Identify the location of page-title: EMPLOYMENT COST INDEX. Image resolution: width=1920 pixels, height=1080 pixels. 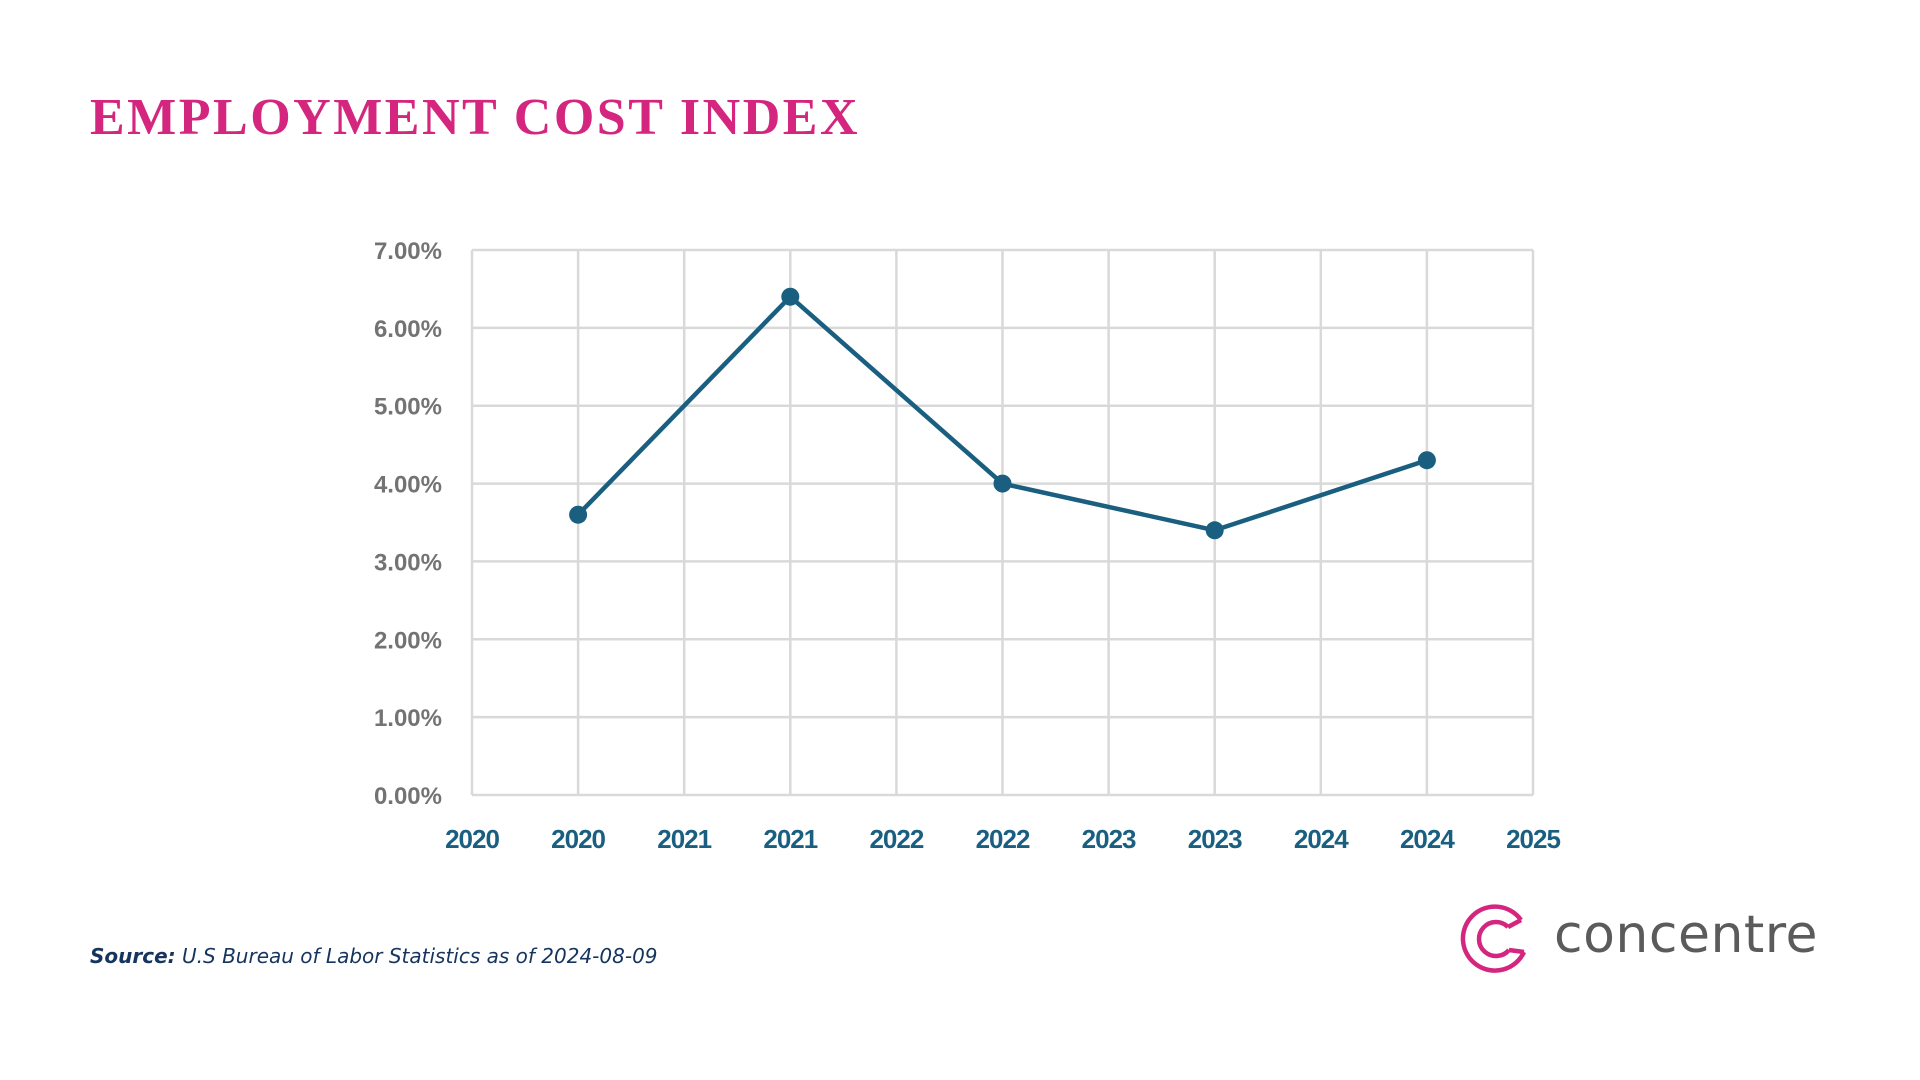
(475, 117).